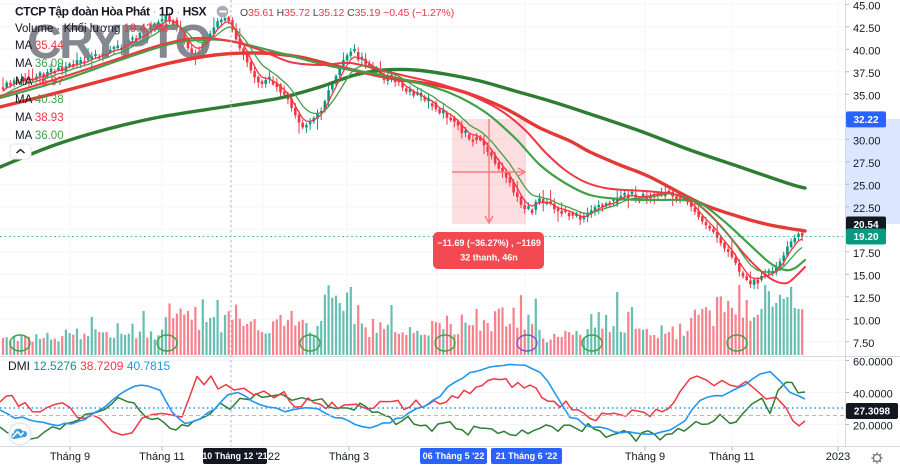 This screenshot has height=467, width=900. Describe the element at coordinates (867, 29) in the screenshot. I see `svg-text: 42.50` at that location.